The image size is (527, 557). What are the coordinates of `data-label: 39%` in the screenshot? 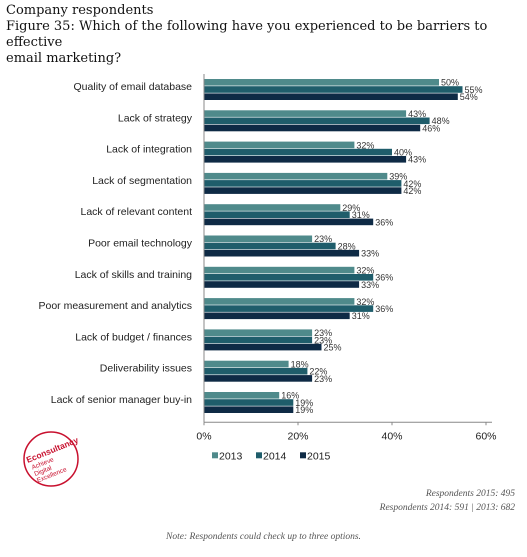 It's located at (398, 177).